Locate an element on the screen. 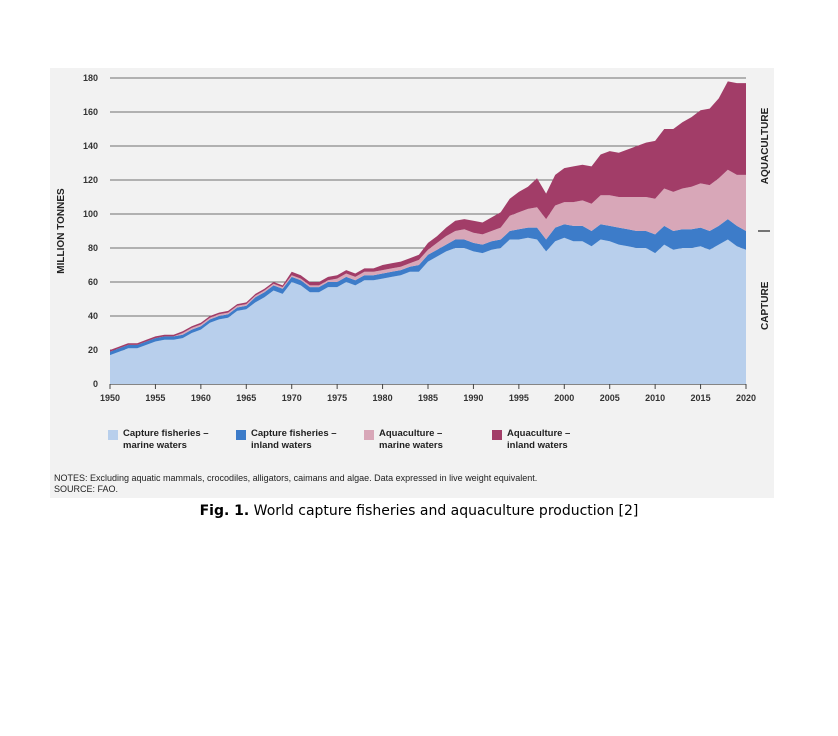 This screenshot has height=736, width=838. x-tick-label: 2005 is located at coordinates (610, 398).